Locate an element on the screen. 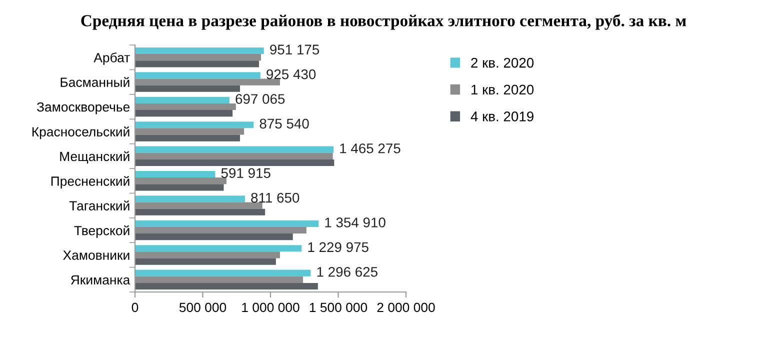 This screenshot has width=767, height=345. legend-label: 2 кв. 2020 is located at coordinates (502, 63).